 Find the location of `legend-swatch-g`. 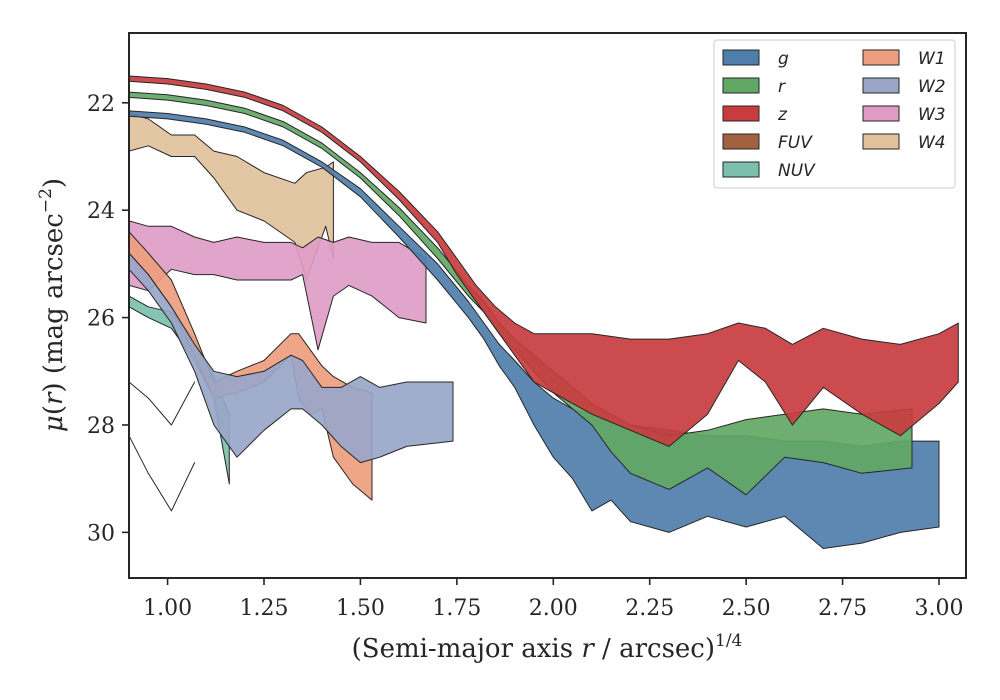

legend-swatch-g is located at coordinates (741, 57).